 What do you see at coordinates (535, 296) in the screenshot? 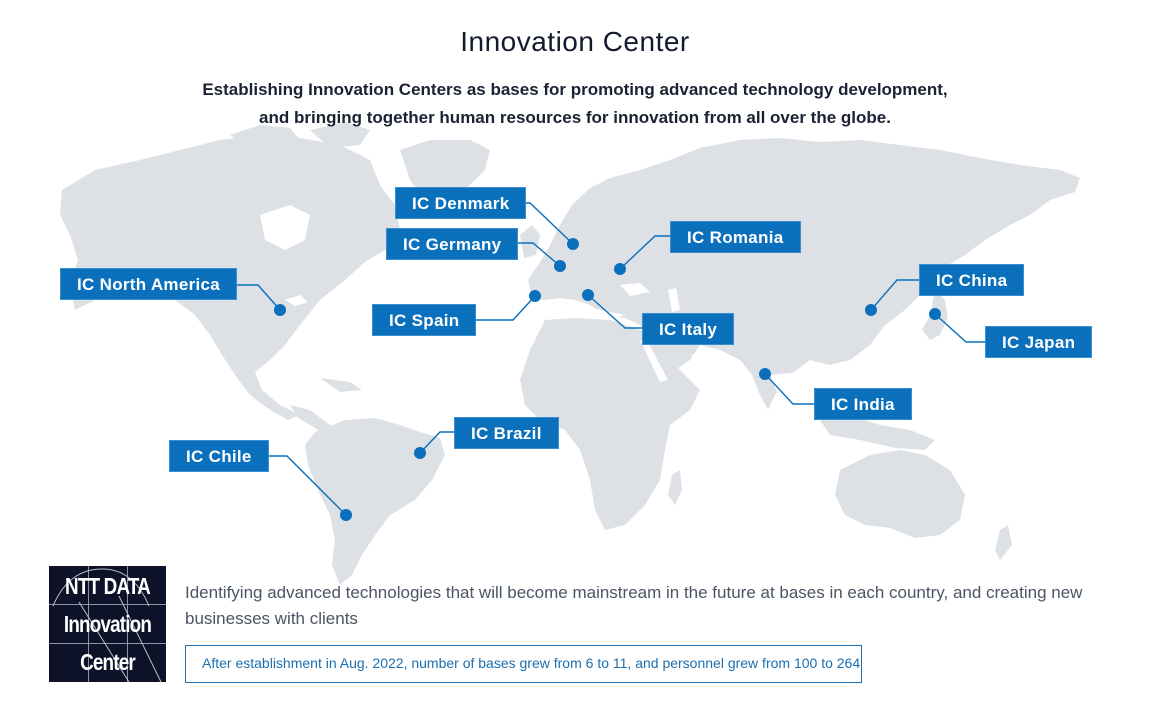
I see `dot-spain` at bounding box center [535, 296].